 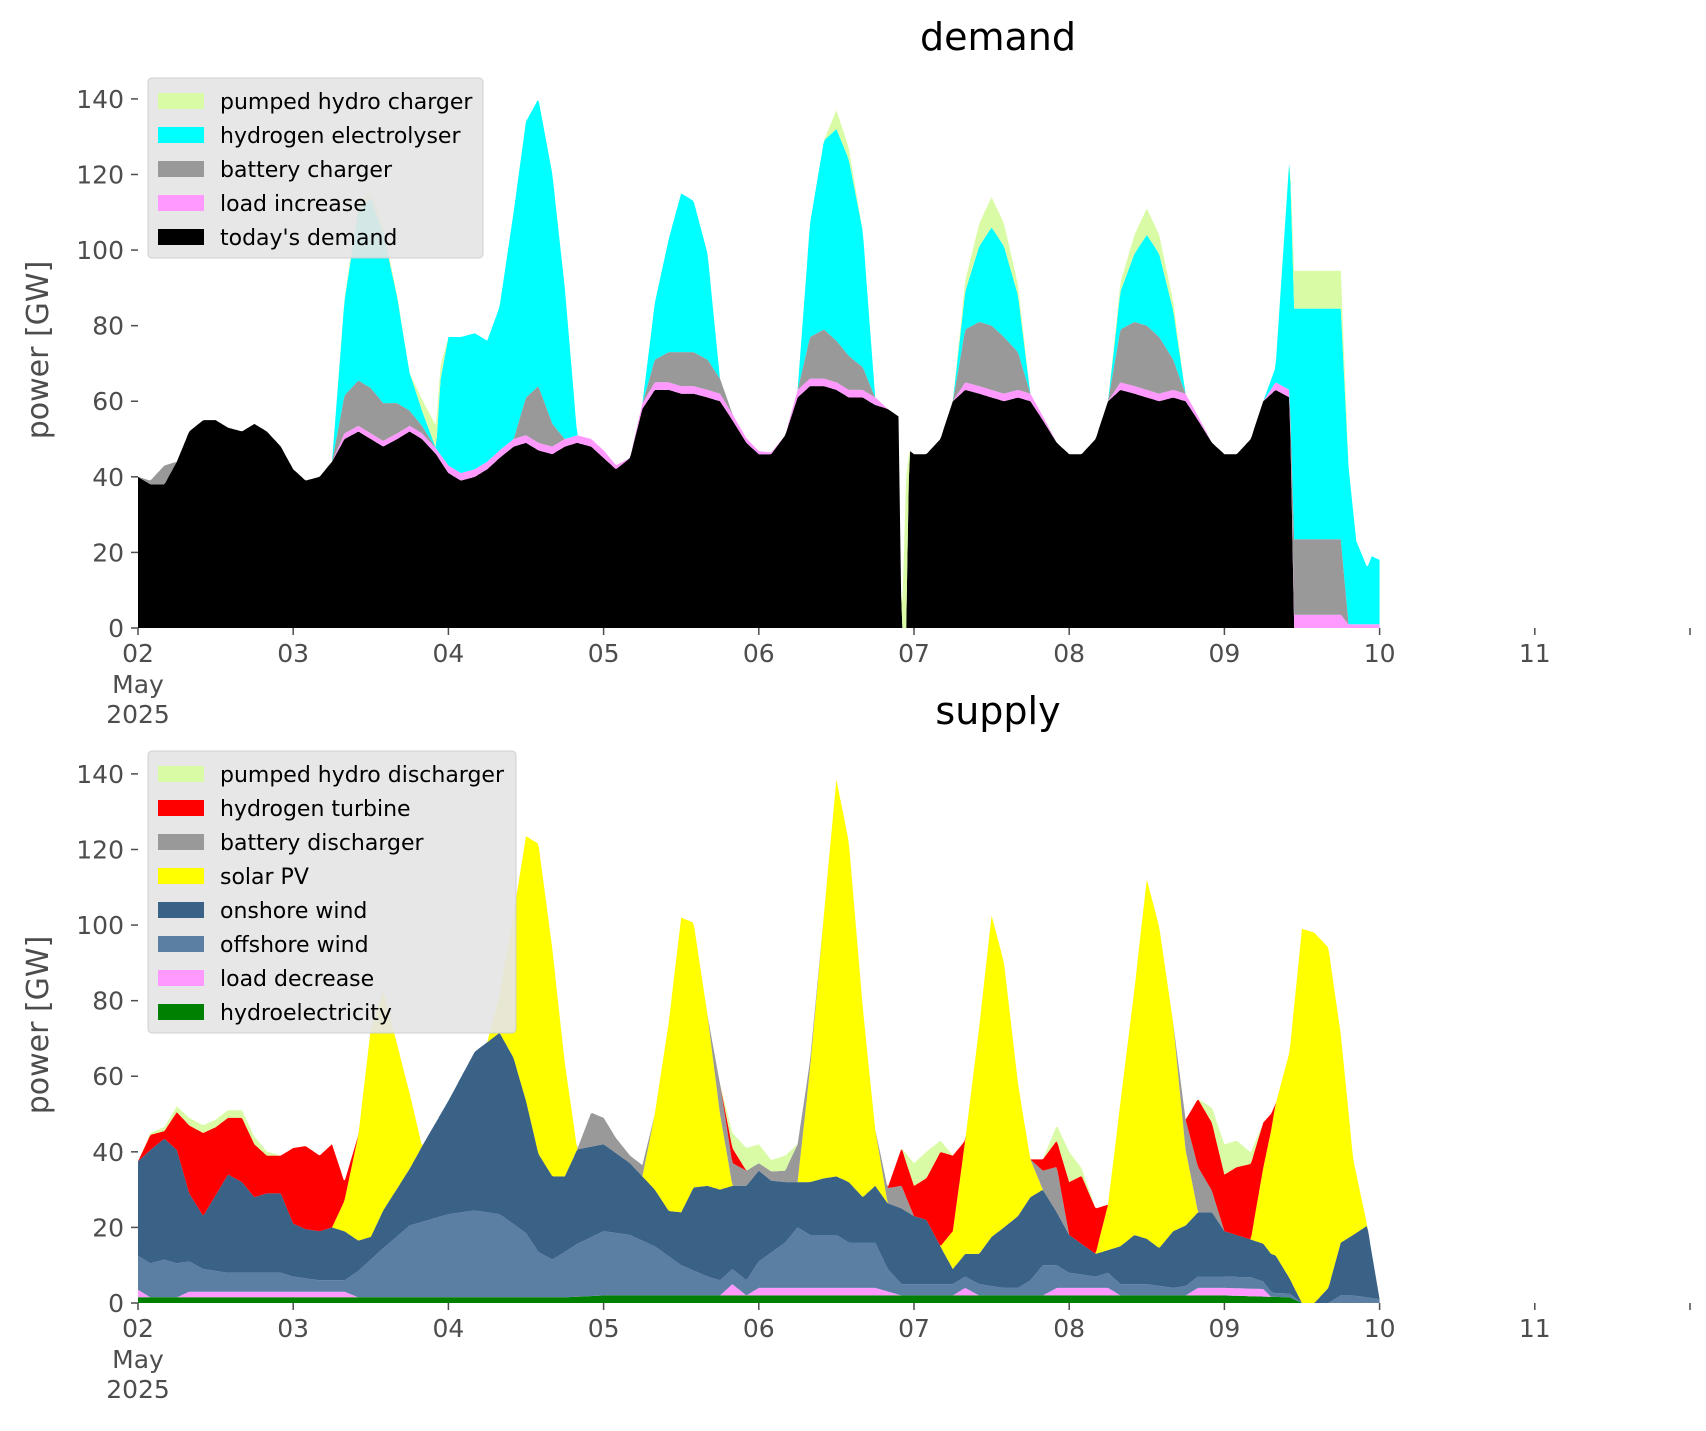 What do you see at coordinates (998, 37) in the screenshot?
I see `demand-title: demand` at bounding box center [998, 37].